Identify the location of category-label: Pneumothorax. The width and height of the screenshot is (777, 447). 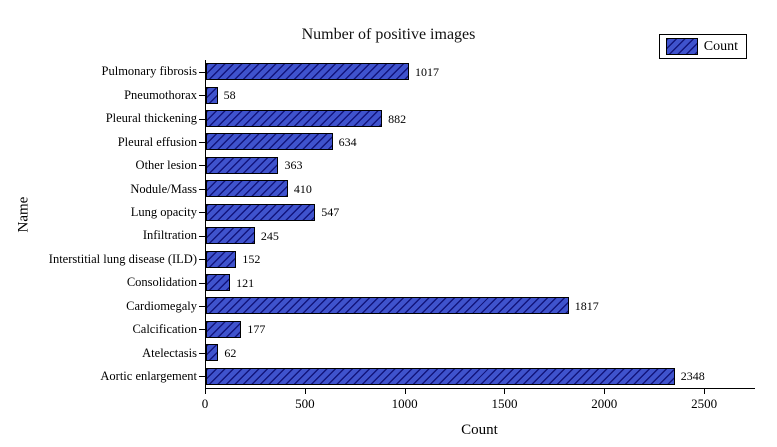
(160, 94).